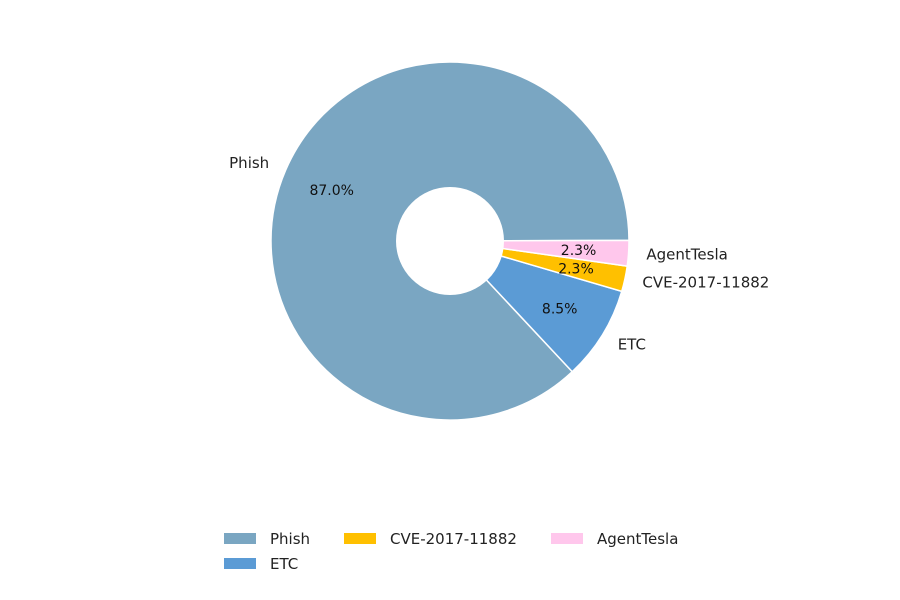  I want to click on pct-label-cve-2017-11882: 2.3%, so click(576, 269).